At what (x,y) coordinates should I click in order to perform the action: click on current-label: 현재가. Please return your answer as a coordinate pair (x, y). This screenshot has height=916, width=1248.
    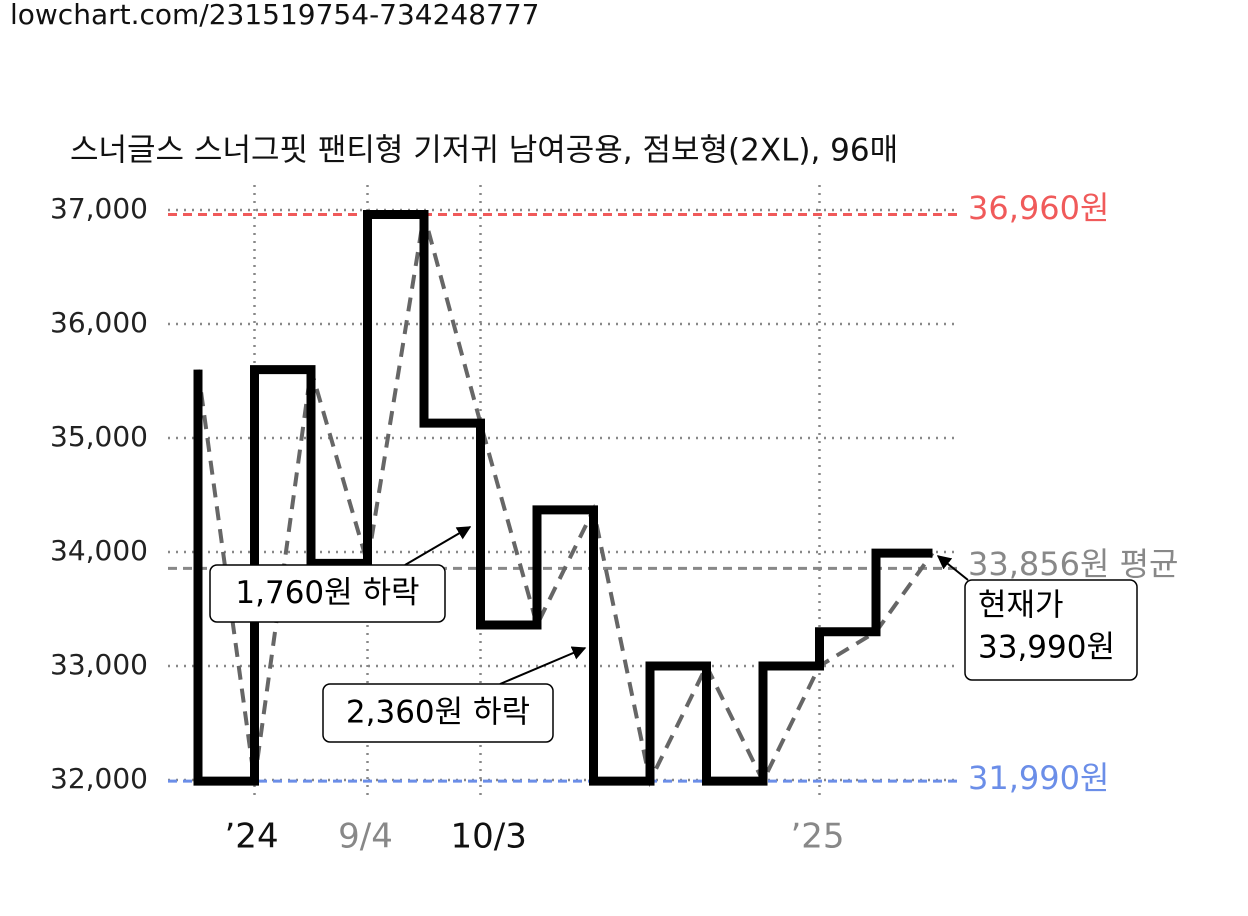
    Looking at the image, I should click on (1021, 606).